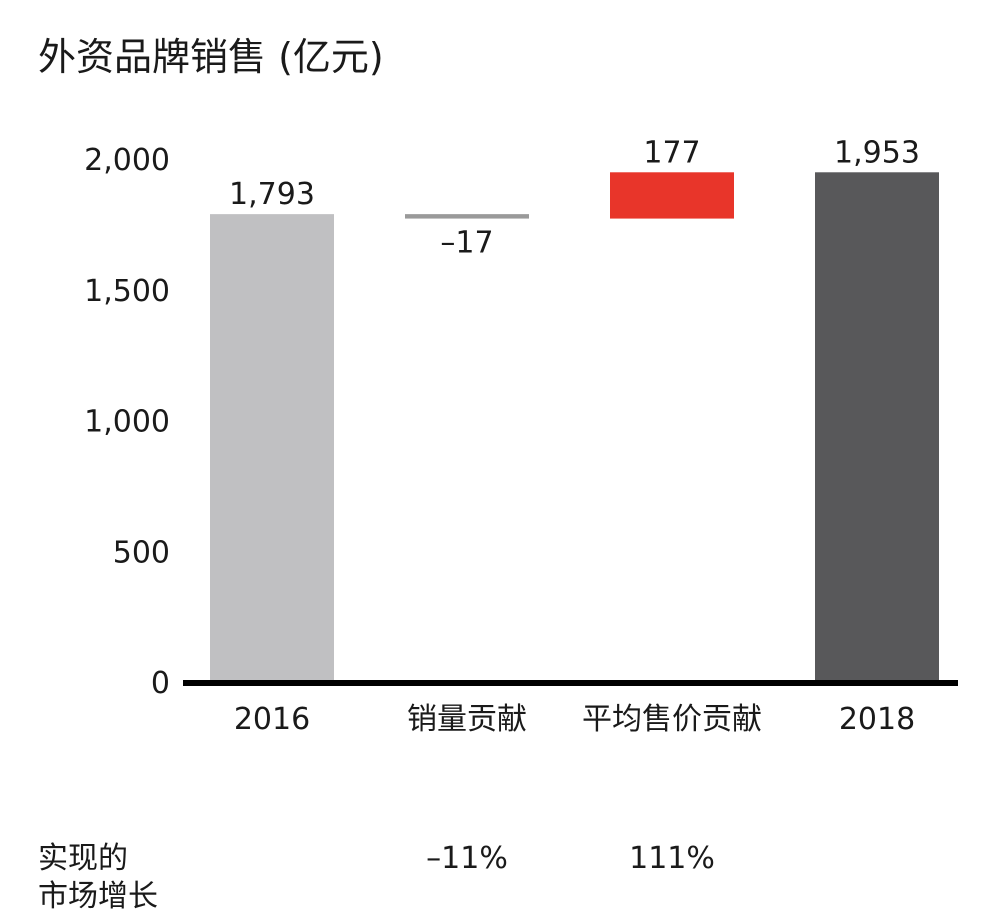  What do you see at coordinates (574, 719) in the screenshot?
I see `x-axis-labels: 2016 销量贡献 平均售价贡献 2018` at bounding box center [574, 719].